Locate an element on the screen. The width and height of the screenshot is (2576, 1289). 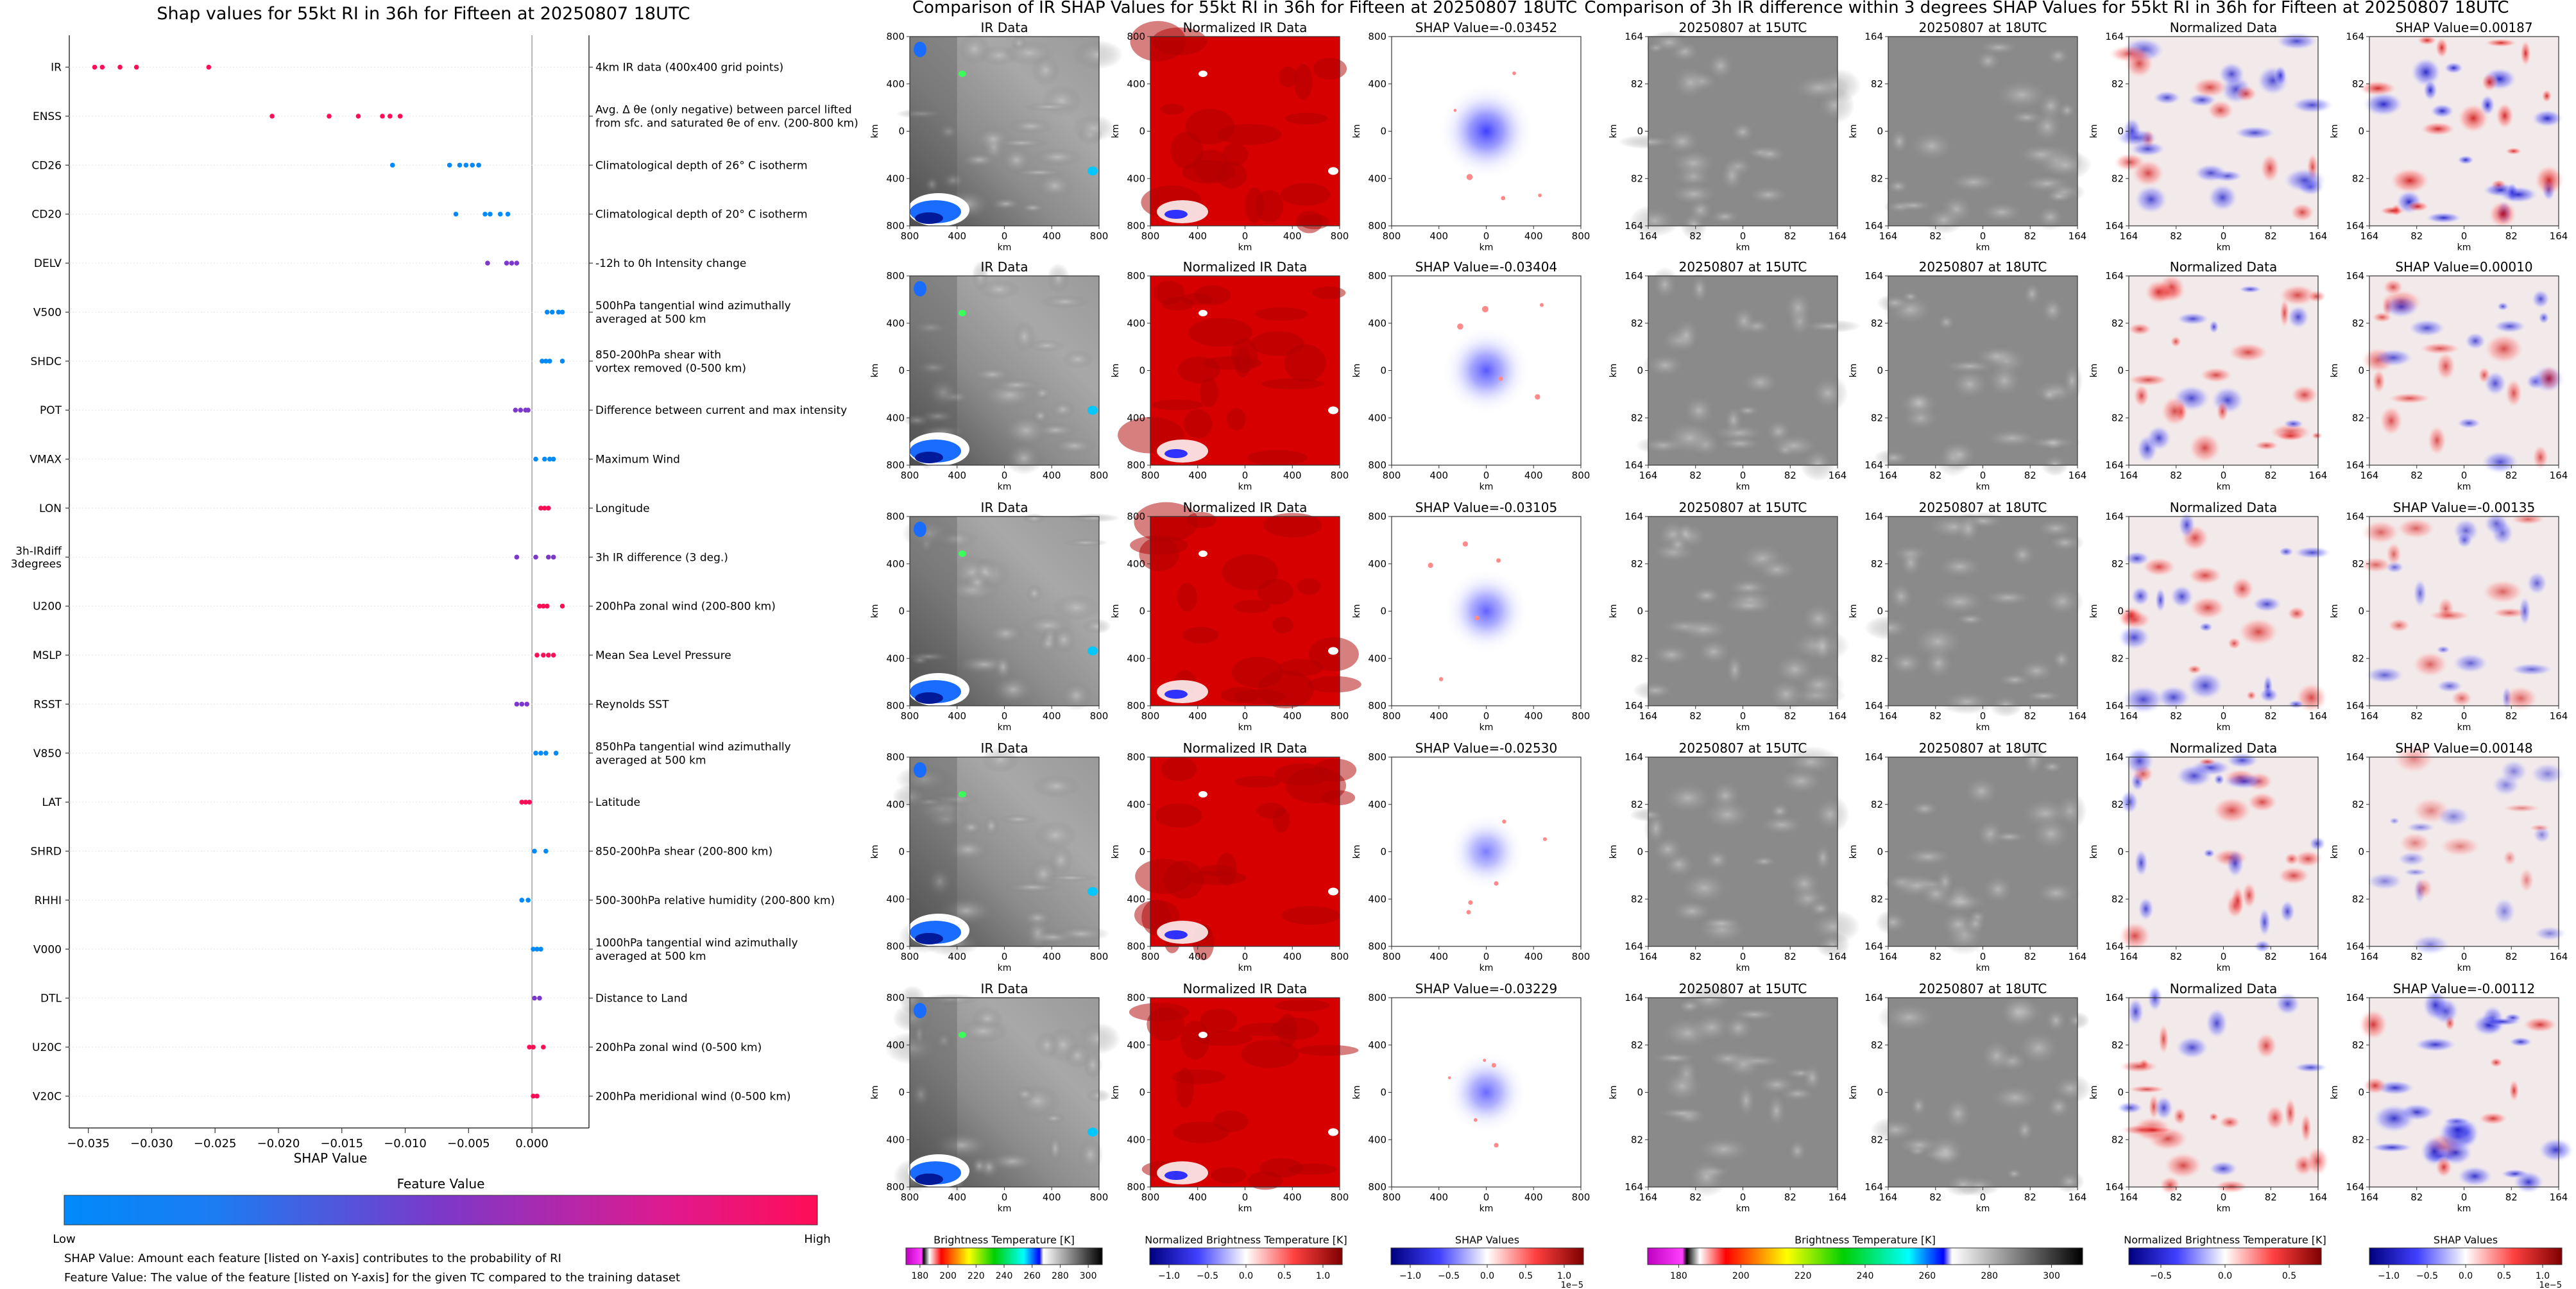
y-tick-label: 800 is located at coordinates (1377, 706).